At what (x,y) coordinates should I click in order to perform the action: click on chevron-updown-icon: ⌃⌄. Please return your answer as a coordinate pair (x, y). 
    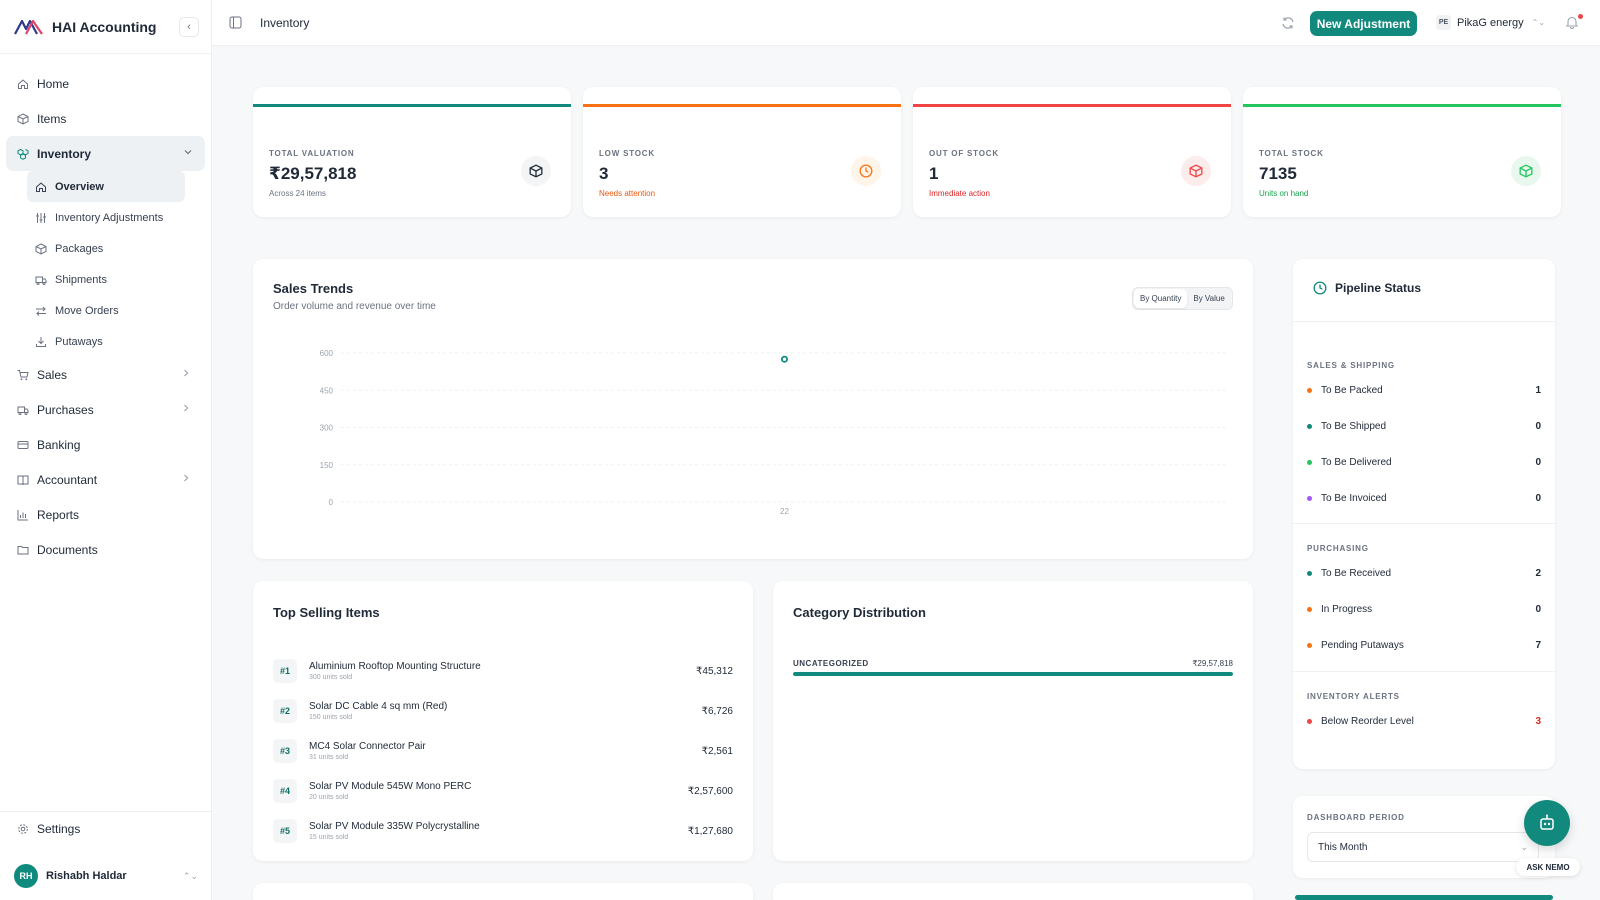
    Looking at the image, I should click on (1538, 22).